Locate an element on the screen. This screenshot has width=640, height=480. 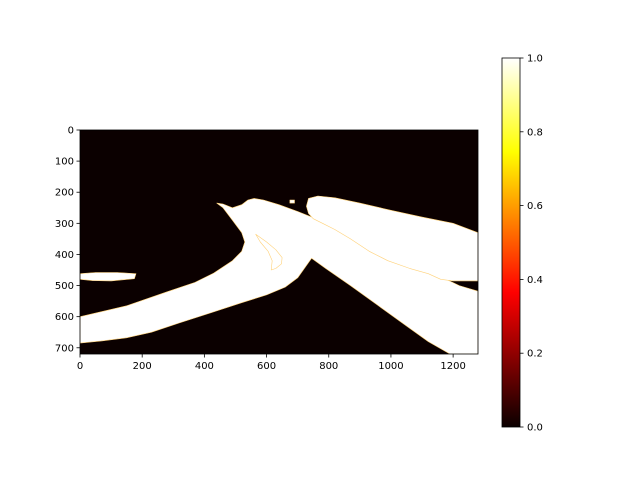
y-tick-label: 300 is located at coordinates (64, 224).